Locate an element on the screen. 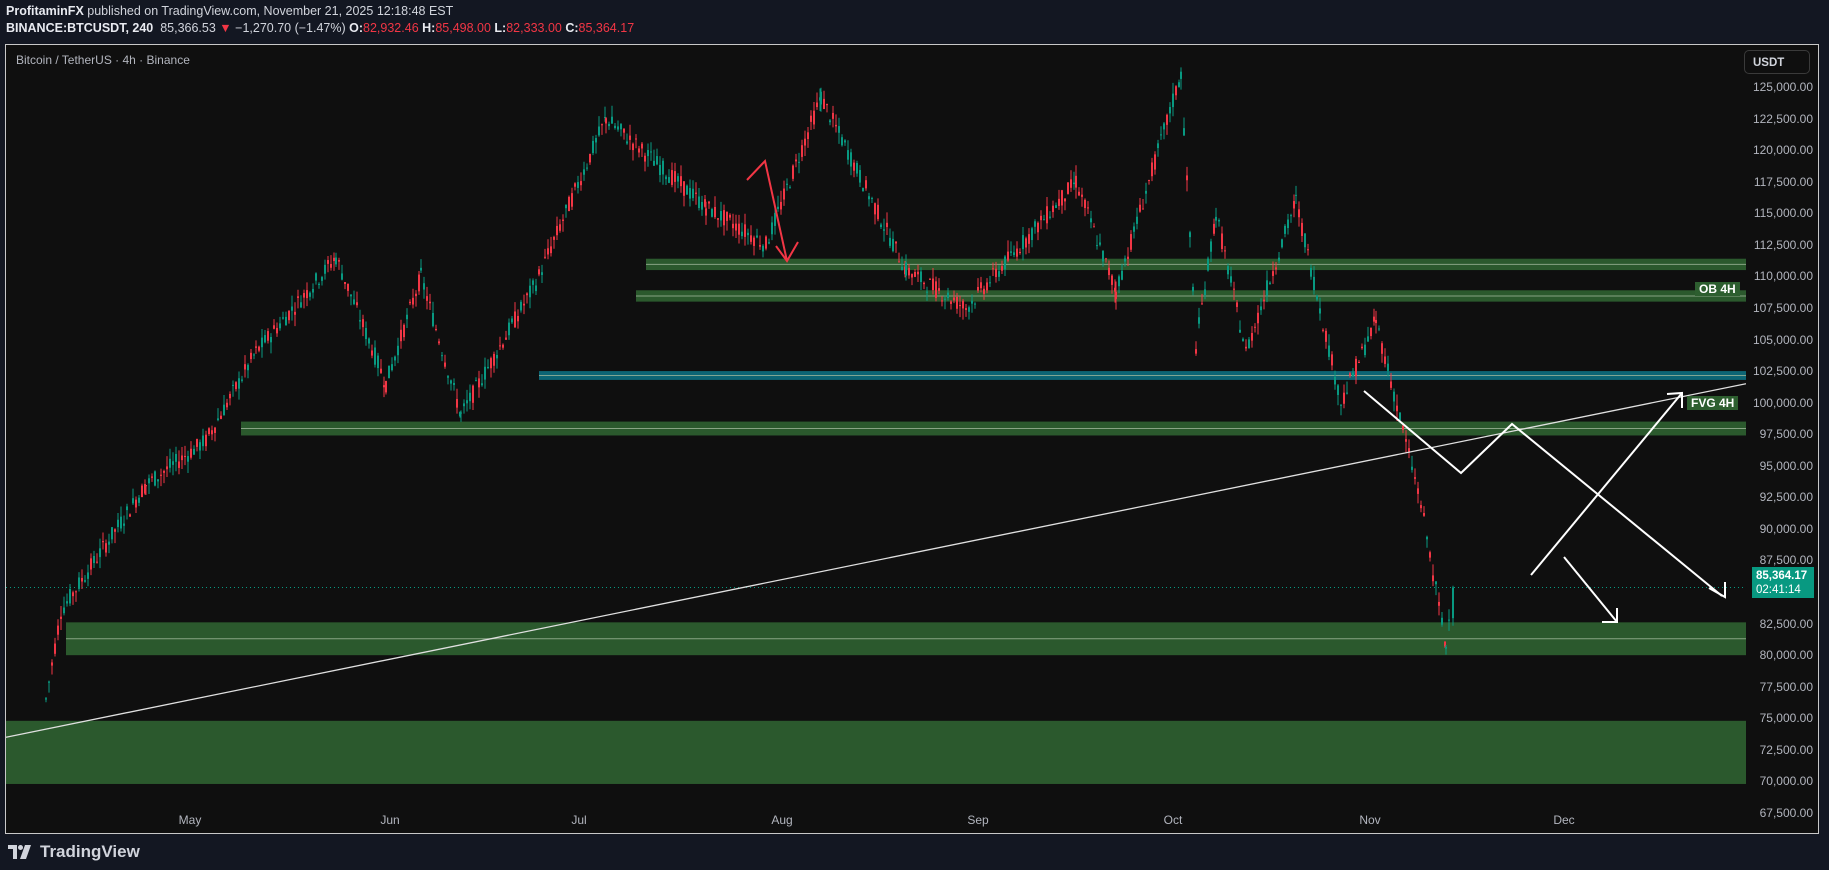  price-tick: 100,000.00 is located at coordinates (1782, 402).